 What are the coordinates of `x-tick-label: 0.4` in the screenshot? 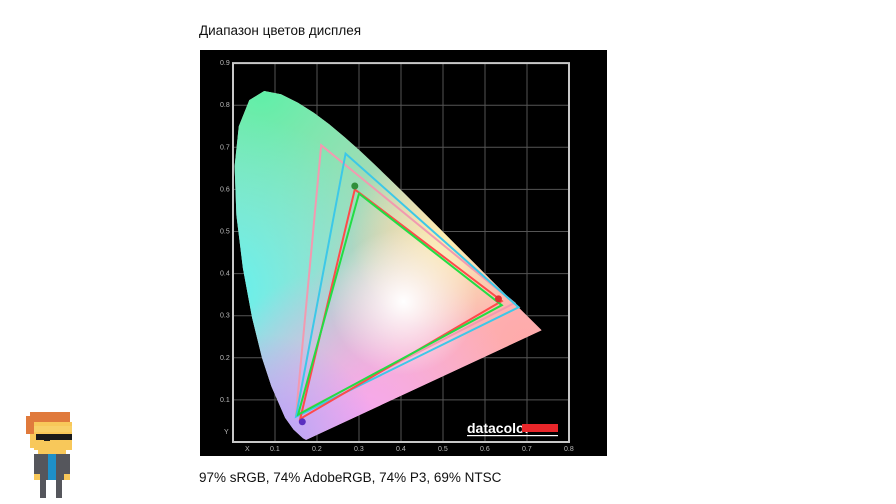 It's located at (401, 449).